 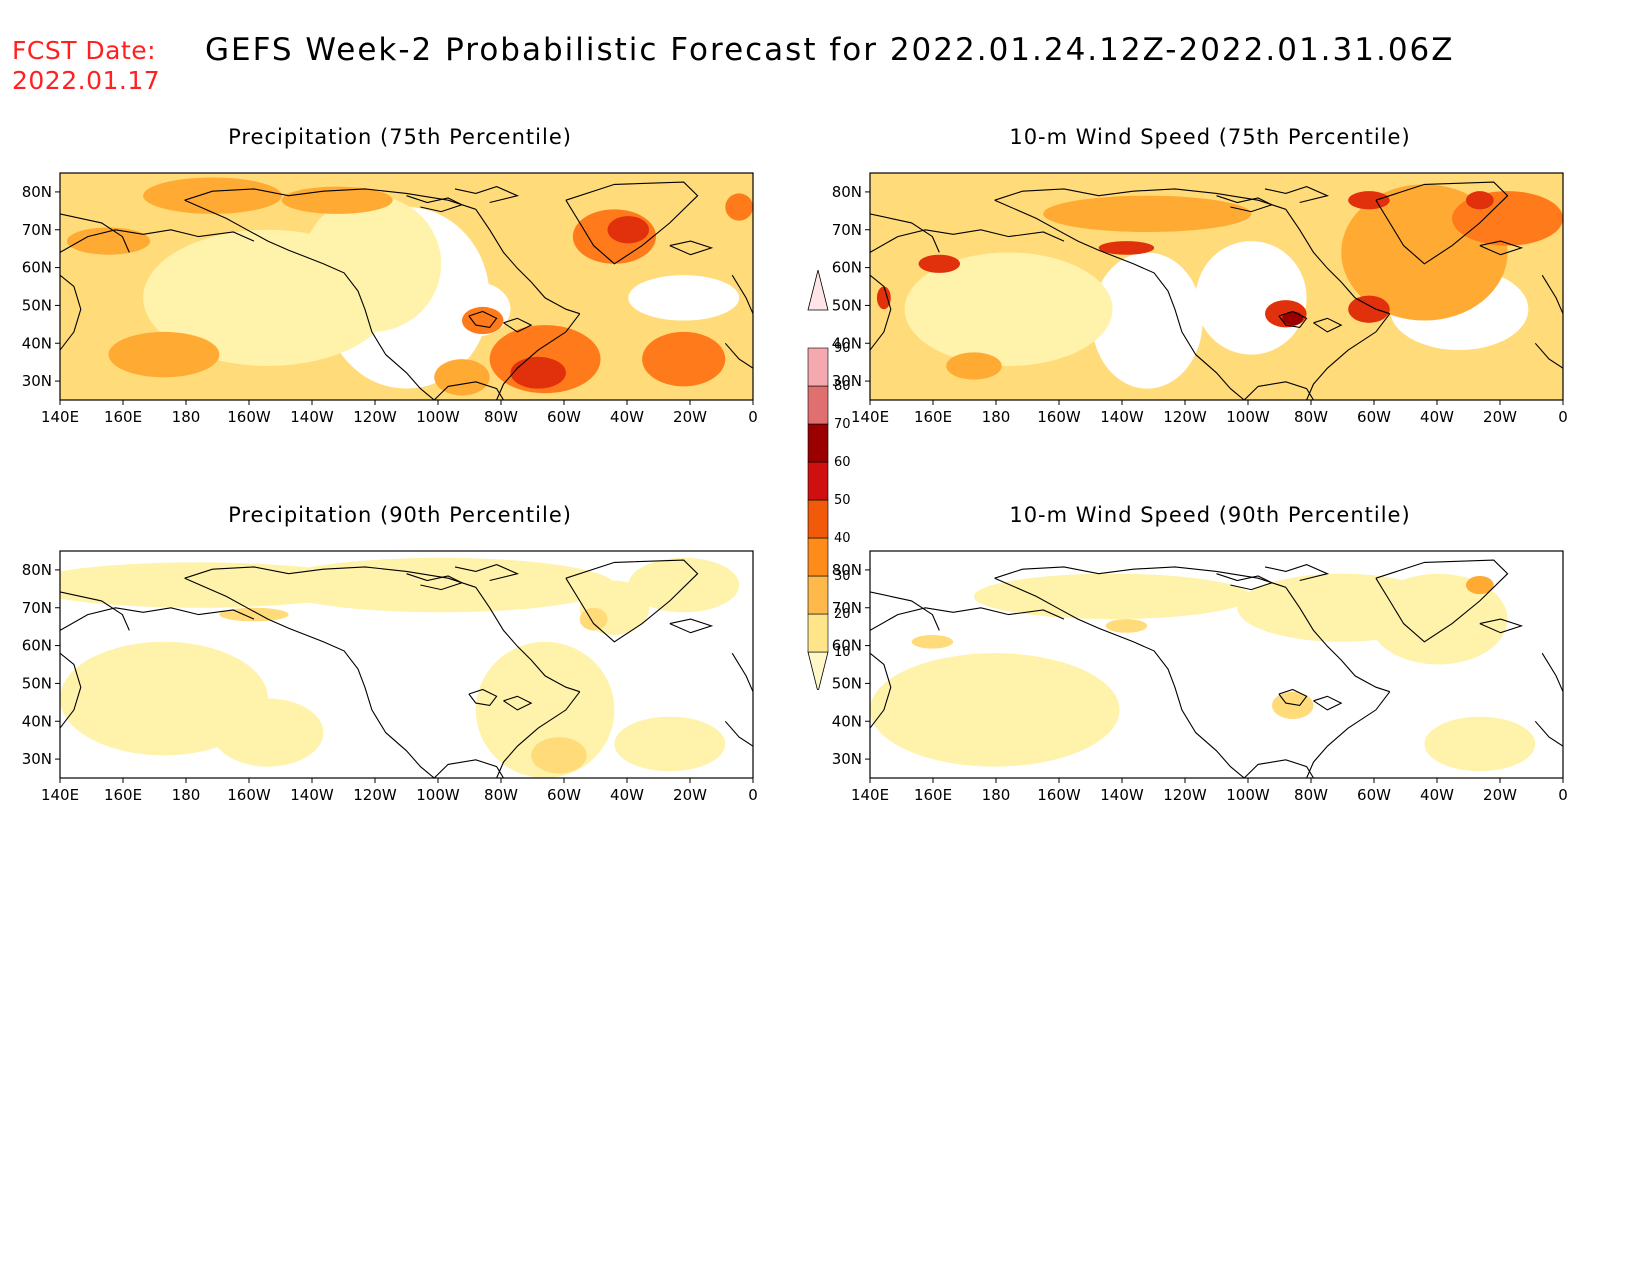 I want to click on coastlines, so click(x=406, y=290).